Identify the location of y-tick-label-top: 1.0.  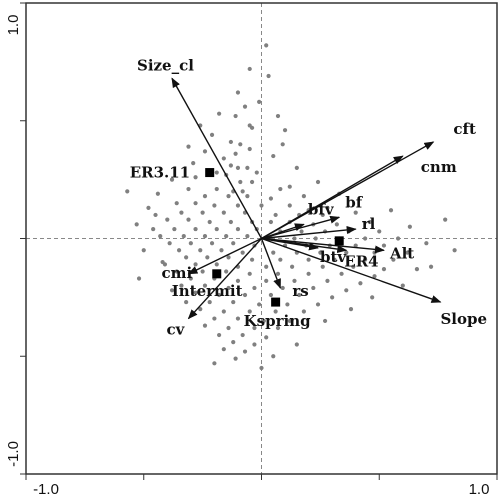
(13, 25).